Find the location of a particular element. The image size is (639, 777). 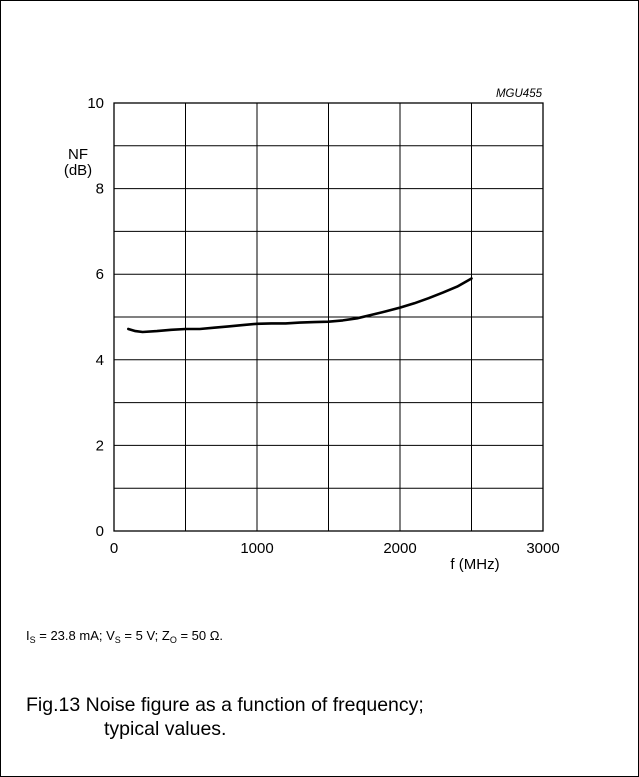

cond-vs-value: = 5 V; is located at coordinates (141, 635).